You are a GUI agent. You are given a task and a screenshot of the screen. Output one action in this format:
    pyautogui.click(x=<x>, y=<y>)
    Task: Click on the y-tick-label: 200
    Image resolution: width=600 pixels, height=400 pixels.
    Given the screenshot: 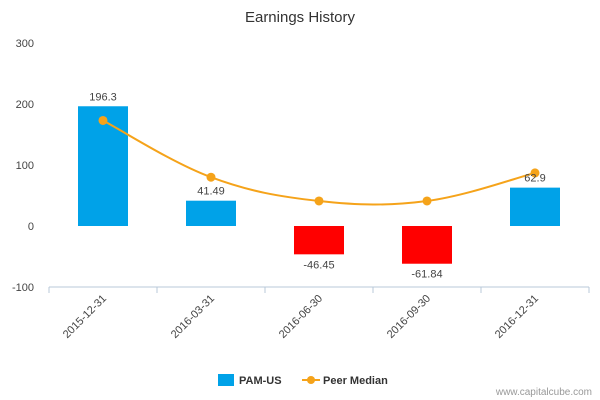 What is the action you would take?
    pyautogui.click(x=25, y=105)
    